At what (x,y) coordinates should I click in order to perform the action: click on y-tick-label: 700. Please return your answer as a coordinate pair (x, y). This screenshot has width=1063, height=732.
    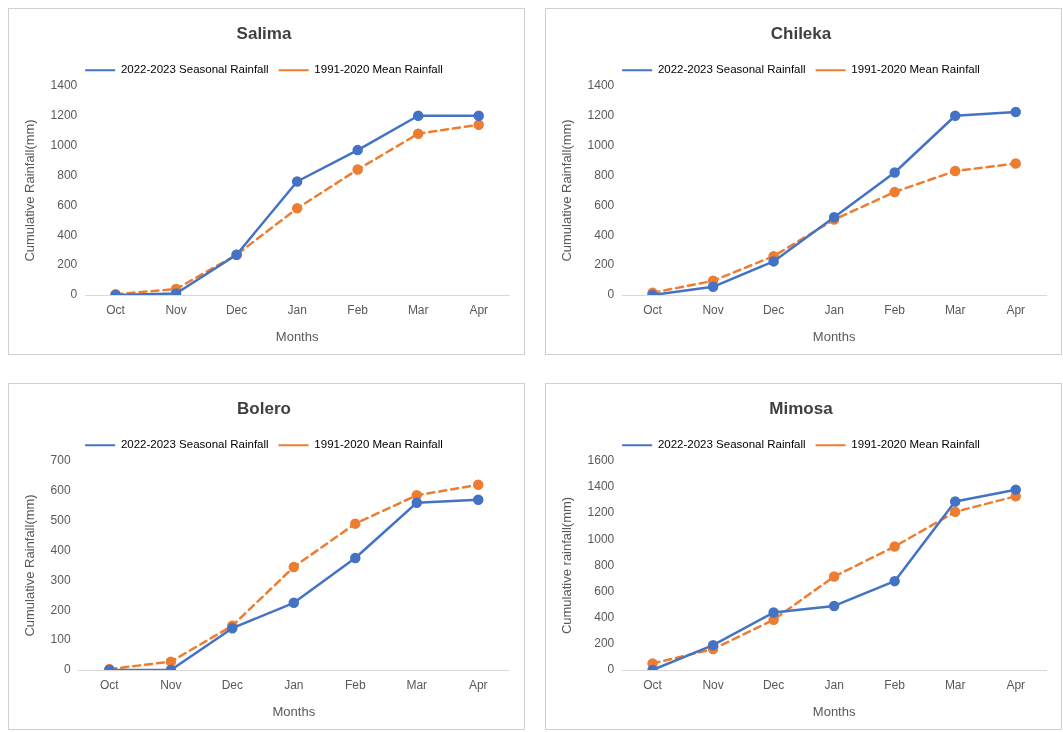
    Looking at the image, I should click on (60, 460).